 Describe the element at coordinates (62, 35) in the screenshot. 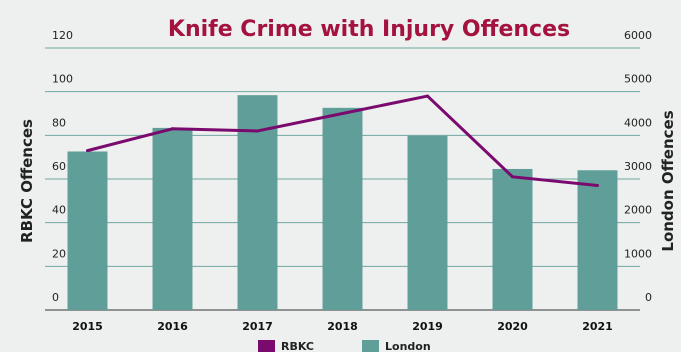

I see `left-tick-label: 120` at that location.